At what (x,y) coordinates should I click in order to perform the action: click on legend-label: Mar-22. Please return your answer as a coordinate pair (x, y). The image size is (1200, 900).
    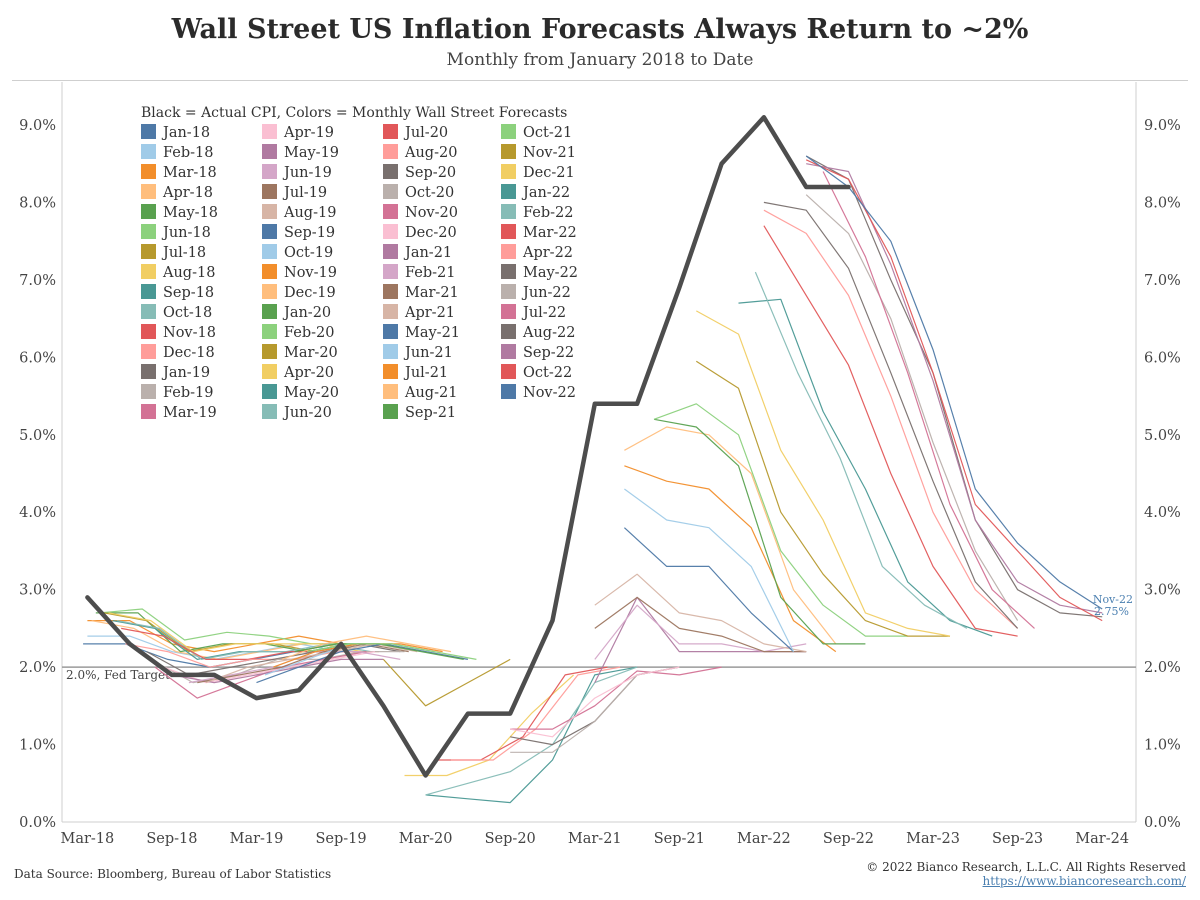
    Looking at the image, I should click on (550, 233).